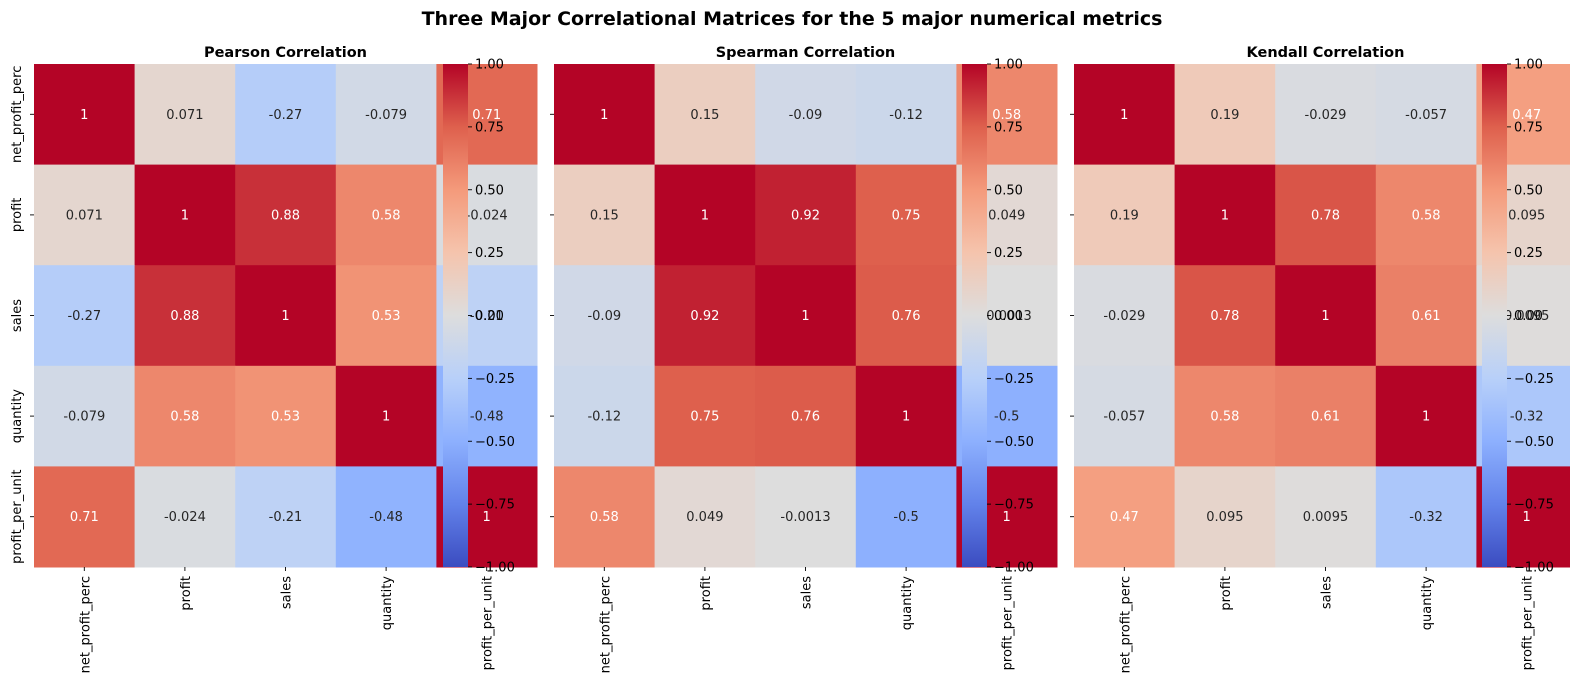 The width and height of the screenshot is (1570, 690). I want to click on x-tick-label: quantity, so click(1427, 603).